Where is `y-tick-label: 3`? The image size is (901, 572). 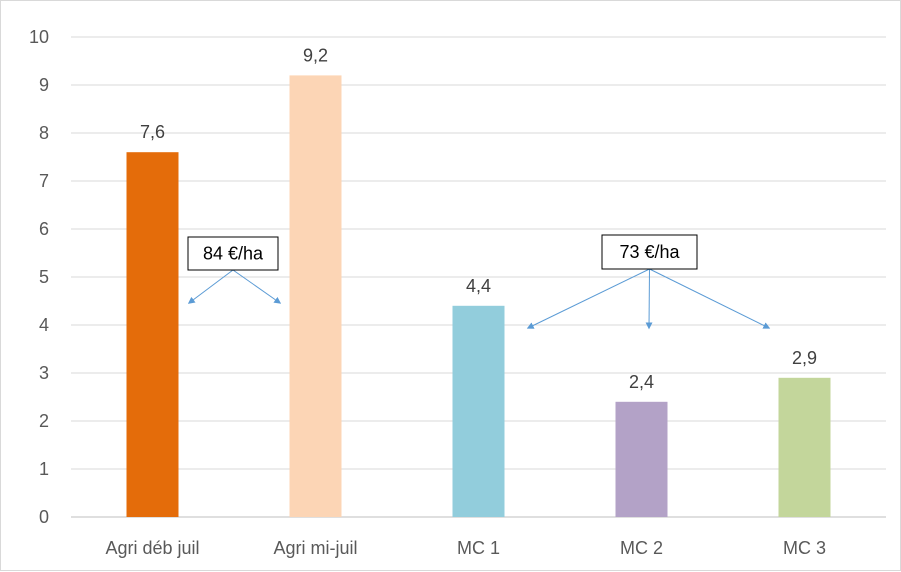 y-tick-label: 3 is located at coordinates (44, 373).